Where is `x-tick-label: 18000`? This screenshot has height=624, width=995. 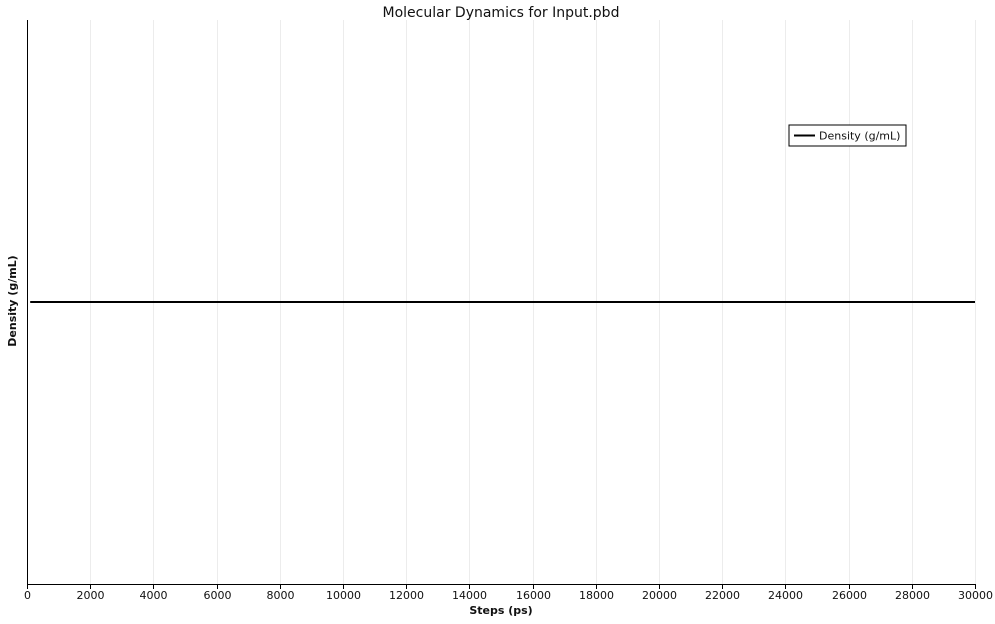
x-tick-label: 18000 is located at coordinates (596, 595).